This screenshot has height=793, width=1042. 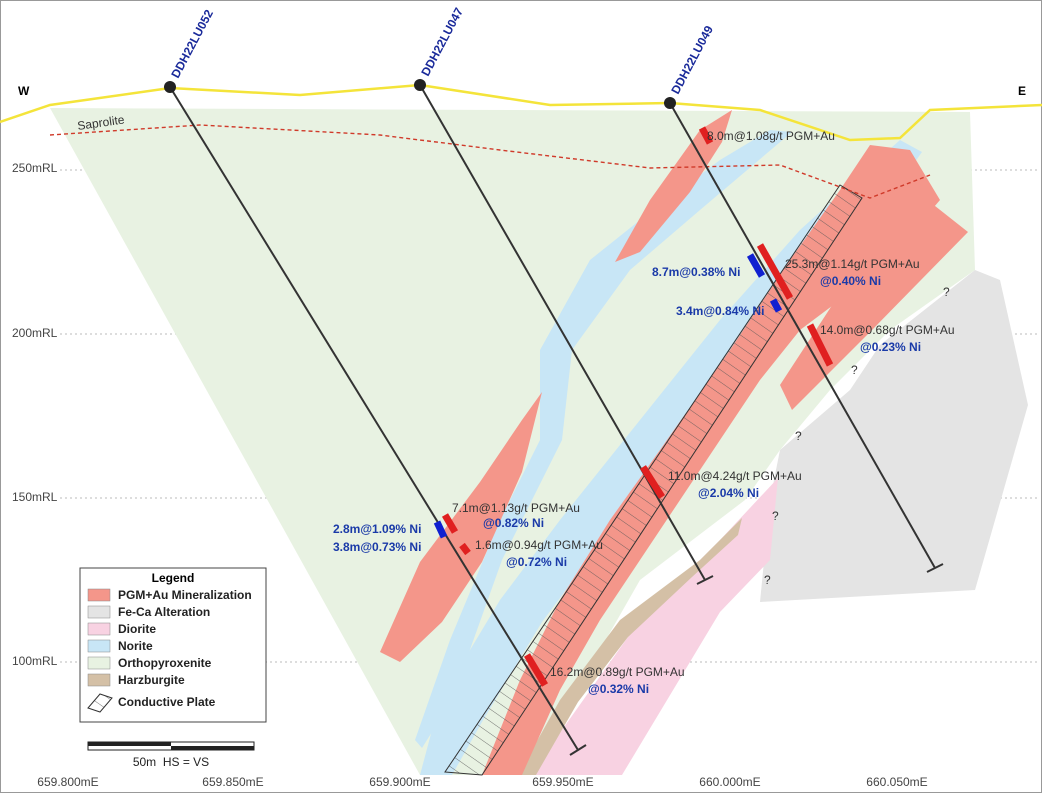 What do you see at coordinates (420, 94) in the screenshot?
I see `collars` at bounding box center [420, 94].